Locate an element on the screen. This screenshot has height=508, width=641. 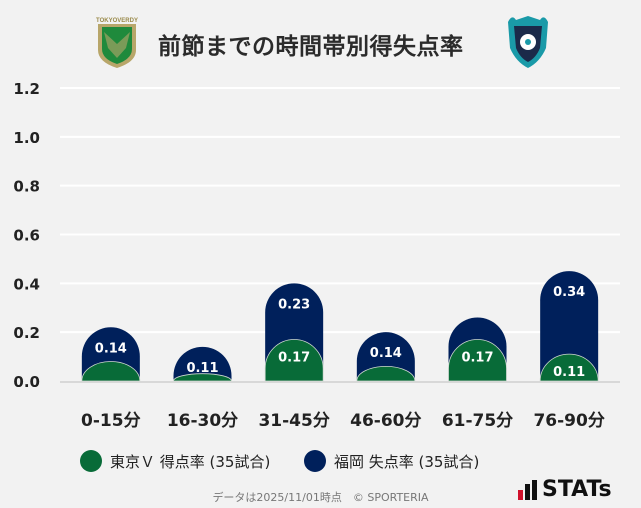
stats-bars-icon is located at coordinates (527, 489).